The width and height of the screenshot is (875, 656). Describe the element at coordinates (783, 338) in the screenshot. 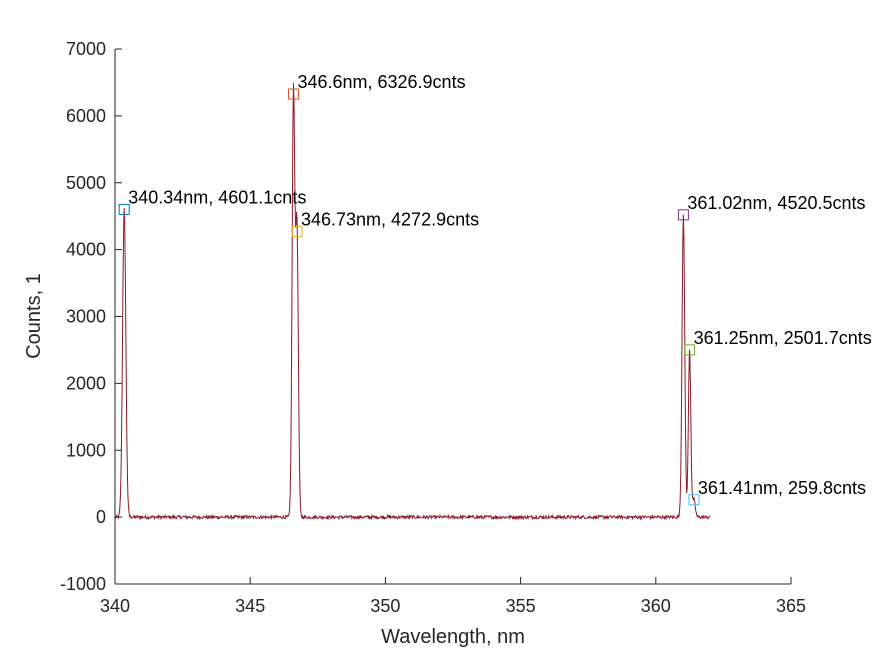

I see `peak-annotation: 361.25nm, 2501.7cnts` at that location.